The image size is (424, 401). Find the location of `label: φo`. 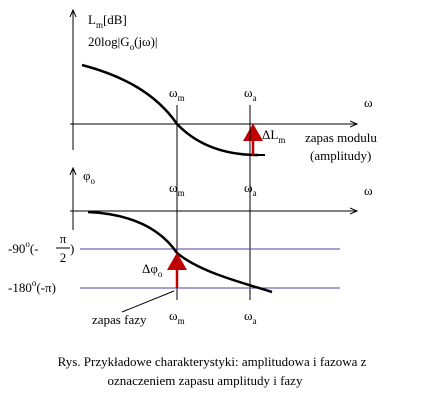

label: φo is located at coordinates (89, 177).